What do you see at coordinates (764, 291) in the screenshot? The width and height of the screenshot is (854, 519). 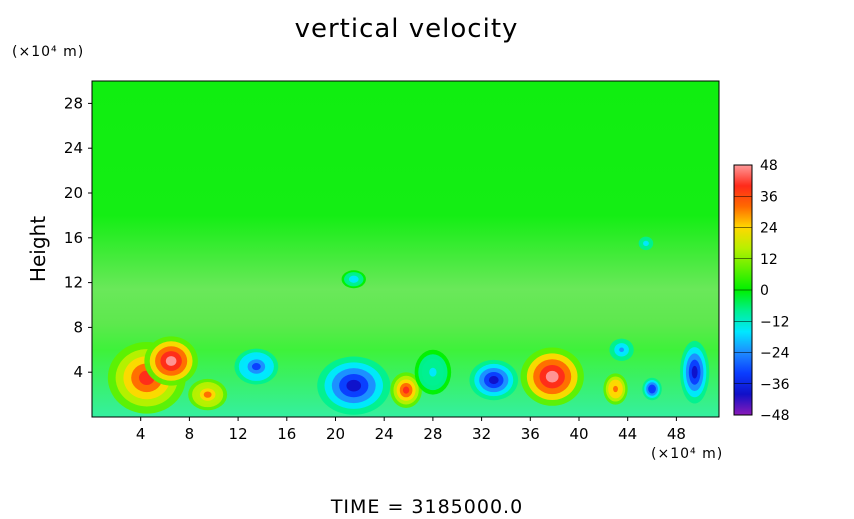 I see `colorbar-tick-label: 0` at bounding box center [764, 291].